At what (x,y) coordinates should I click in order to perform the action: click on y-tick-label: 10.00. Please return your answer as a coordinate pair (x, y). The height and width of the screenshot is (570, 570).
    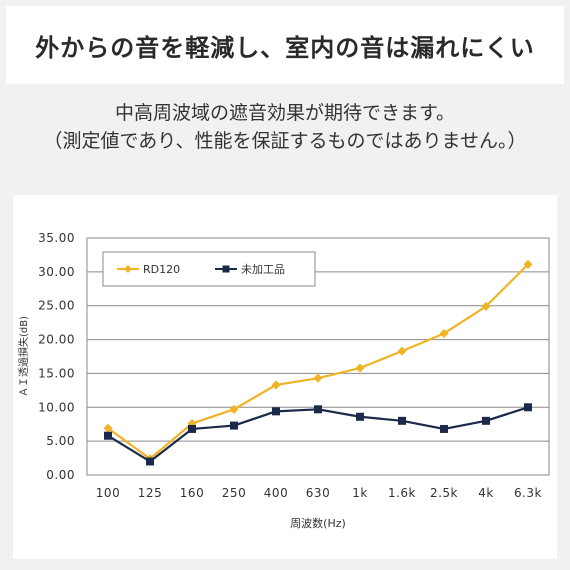
    Looking at the image, I should click on (56, 407).